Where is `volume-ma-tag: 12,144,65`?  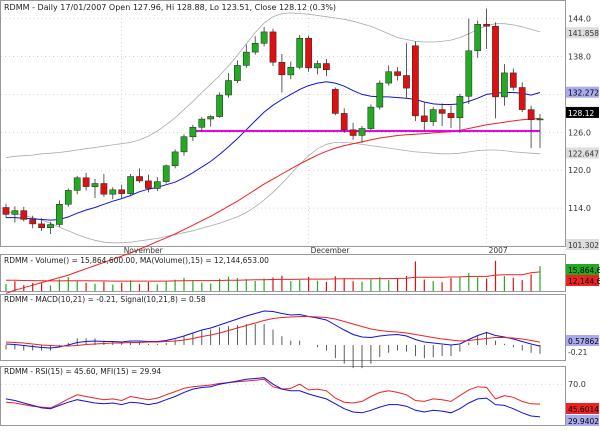 volume-ma-tag: 12,144,65 is located at coordinates (584, 281).